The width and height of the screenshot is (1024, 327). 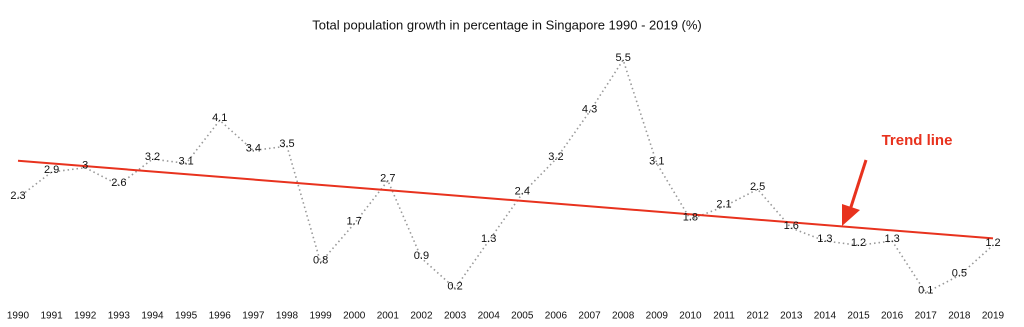 I want to click on x-tick-label: 1993, so click(x=119, y=316).